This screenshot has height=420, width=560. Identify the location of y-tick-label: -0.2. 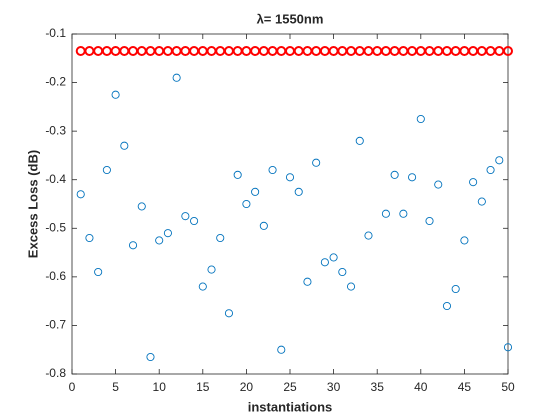
(55, 82).